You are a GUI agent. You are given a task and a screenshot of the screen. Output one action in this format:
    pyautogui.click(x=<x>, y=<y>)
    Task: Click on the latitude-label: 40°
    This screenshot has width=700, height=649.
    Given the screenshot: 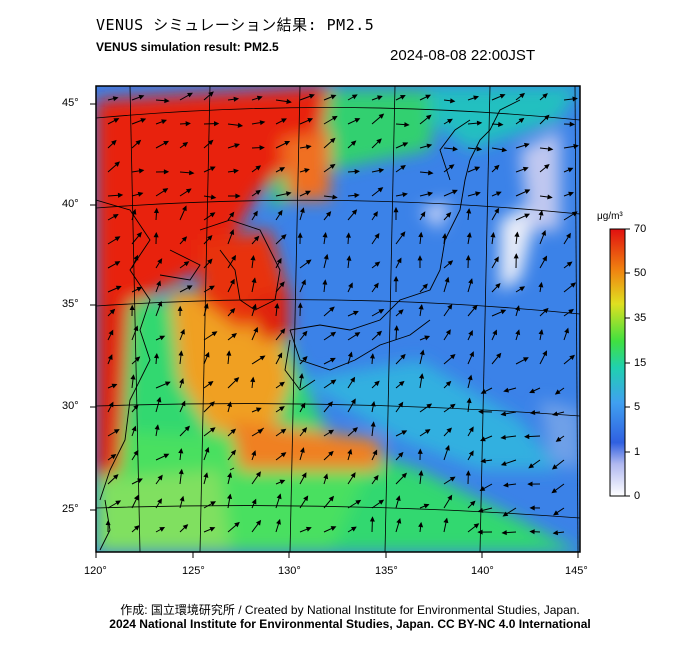 What is the action you would take?
    pyautogui.click(x=70, y=204)
    